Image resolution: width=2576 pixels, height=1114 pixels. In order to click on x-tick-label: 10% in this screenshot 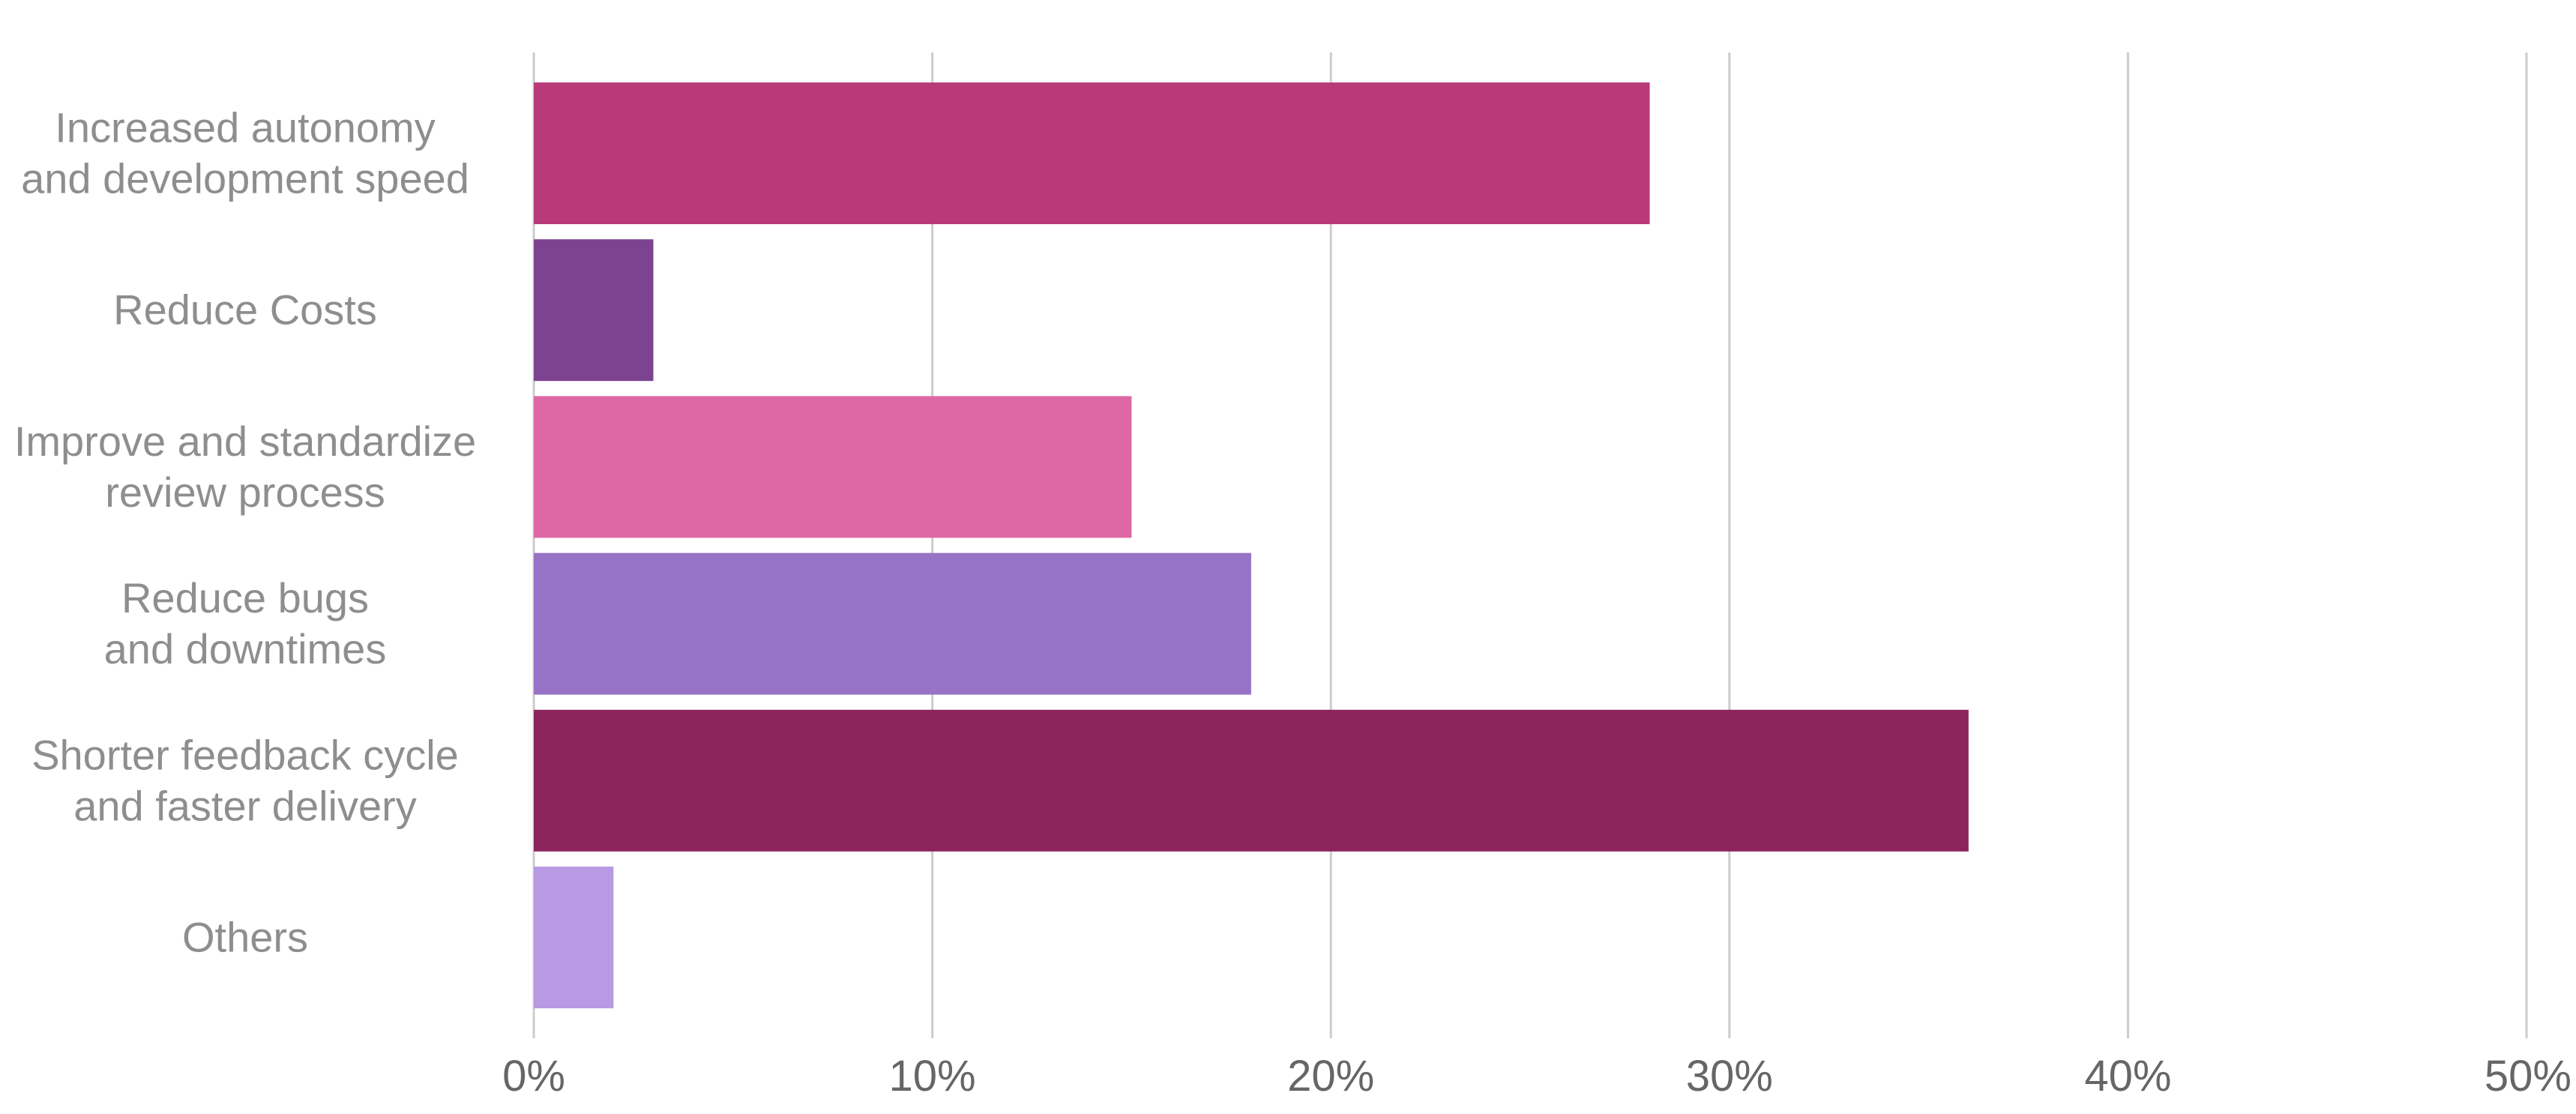, I will do `click(933, 1076)`.